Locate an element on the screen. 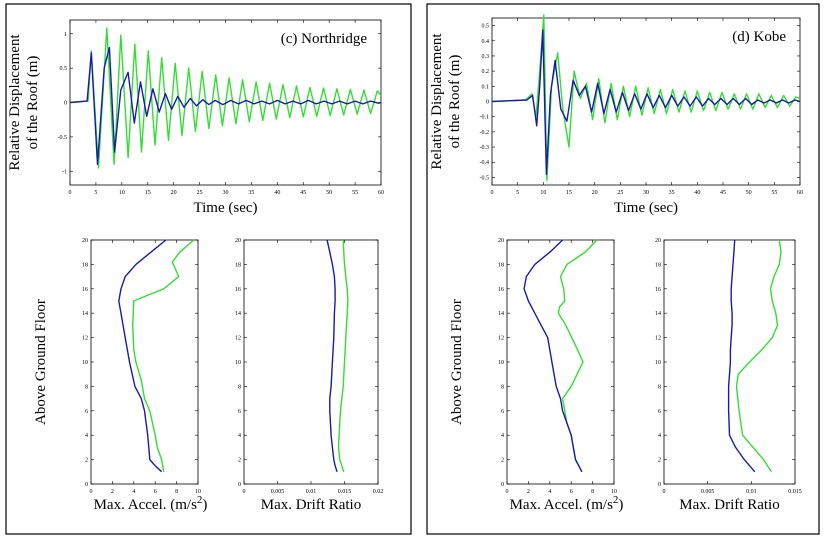 The width and height of the screenshot is (825, 545). kobe-accel-ytick-label: 6 is located at coordinates (502, 412).